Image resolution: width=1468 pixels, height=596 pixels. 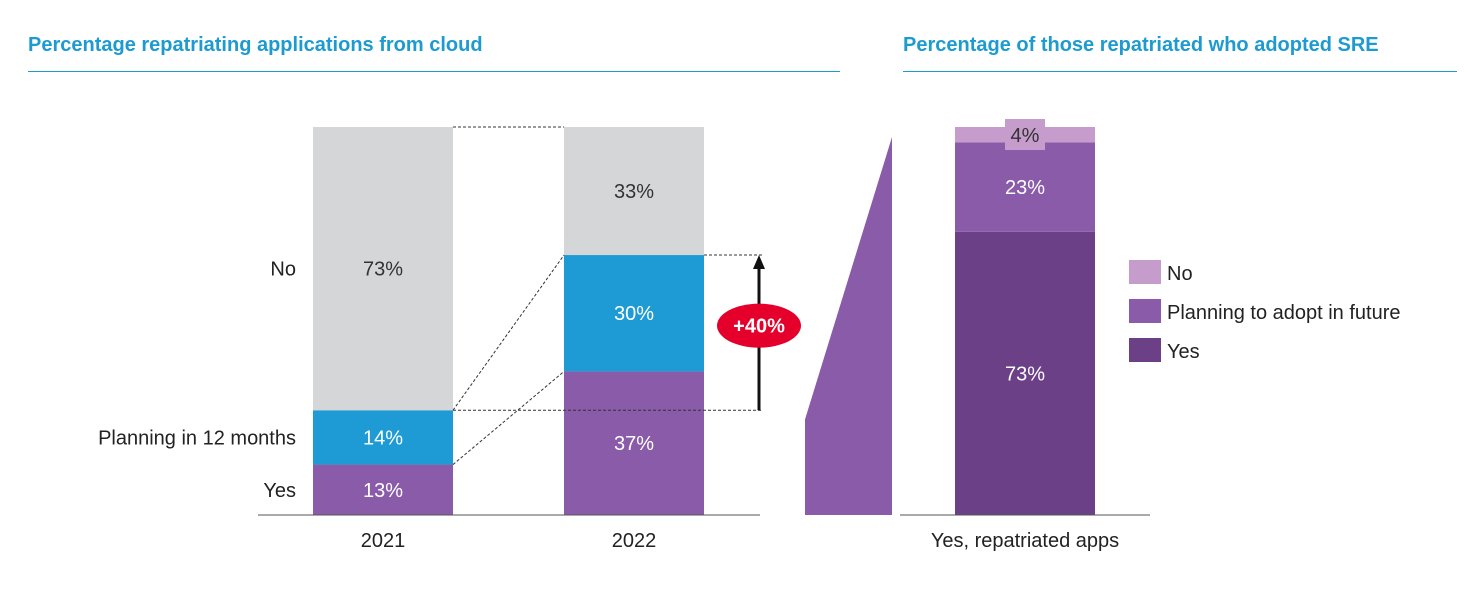 What do you see at coordinates (1145, 272) in the screenshot?
I see `legend-swatch-no` at bounding box center [1145, 272].